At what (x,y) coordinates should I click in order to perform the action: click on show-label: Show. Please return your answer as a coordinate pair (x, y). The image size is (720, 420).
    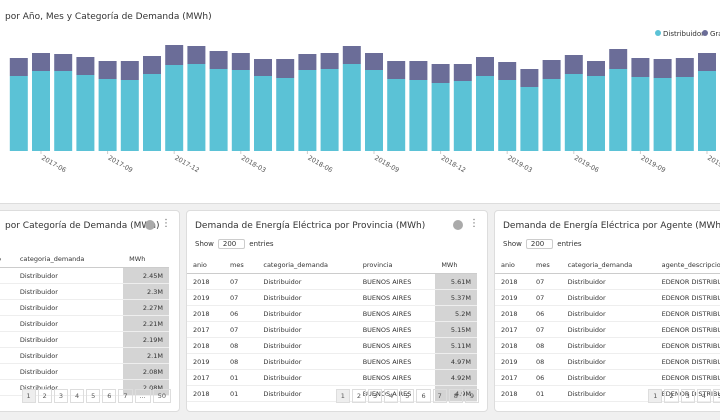
    Looking at the image, I should click on (204, 244).